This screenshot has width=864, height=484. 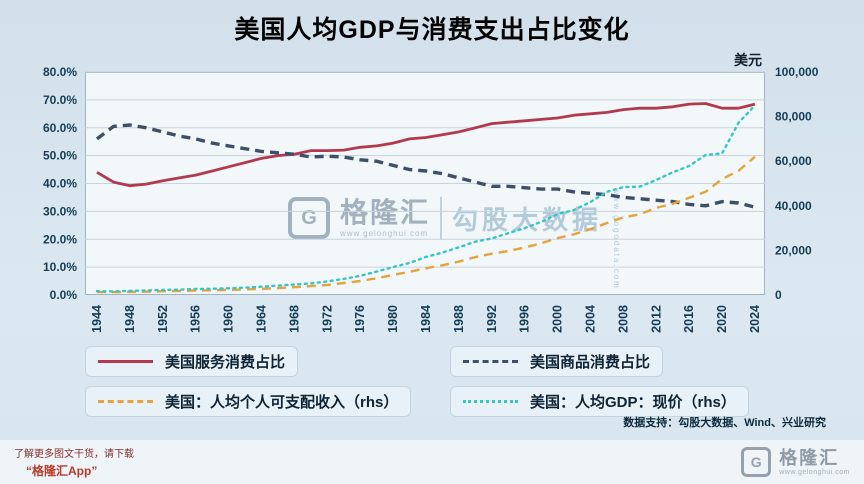 I want to click on legend-item-0: 美国服务消费占比, so click(x=192, y=361).